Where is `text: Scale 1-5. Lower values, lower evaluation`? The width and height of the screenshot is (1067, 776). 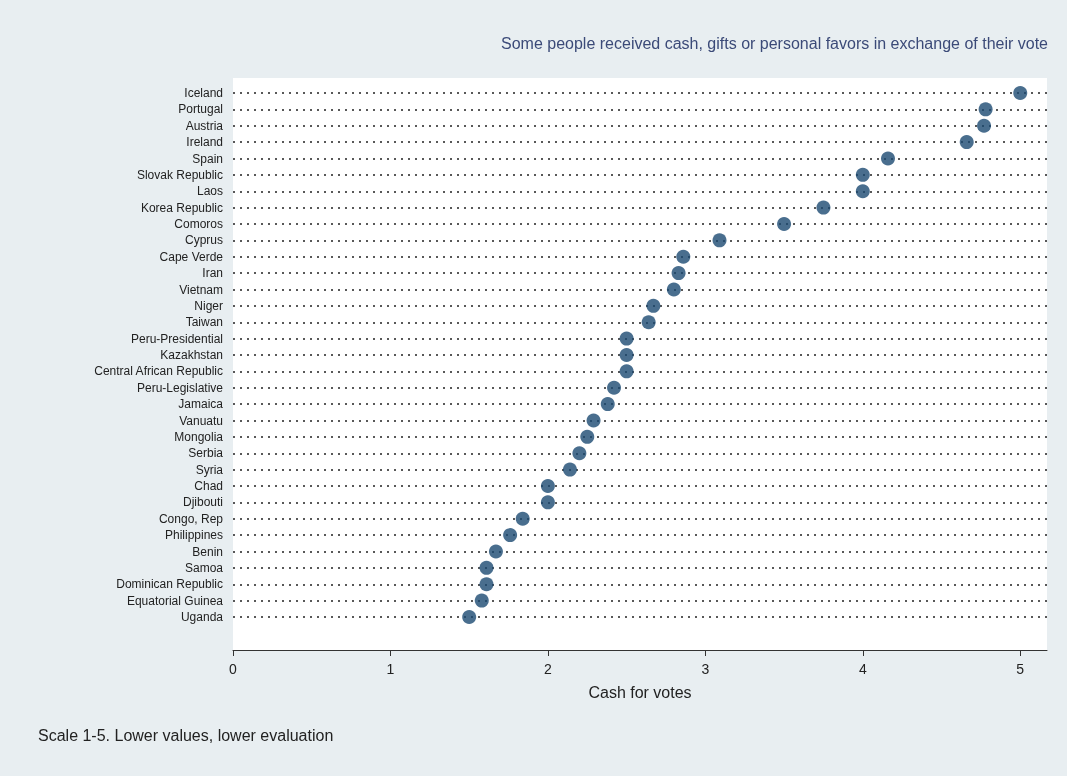 text: Scale 1-5. Lower values, lower evaluation is located at coordinates (186, 735).